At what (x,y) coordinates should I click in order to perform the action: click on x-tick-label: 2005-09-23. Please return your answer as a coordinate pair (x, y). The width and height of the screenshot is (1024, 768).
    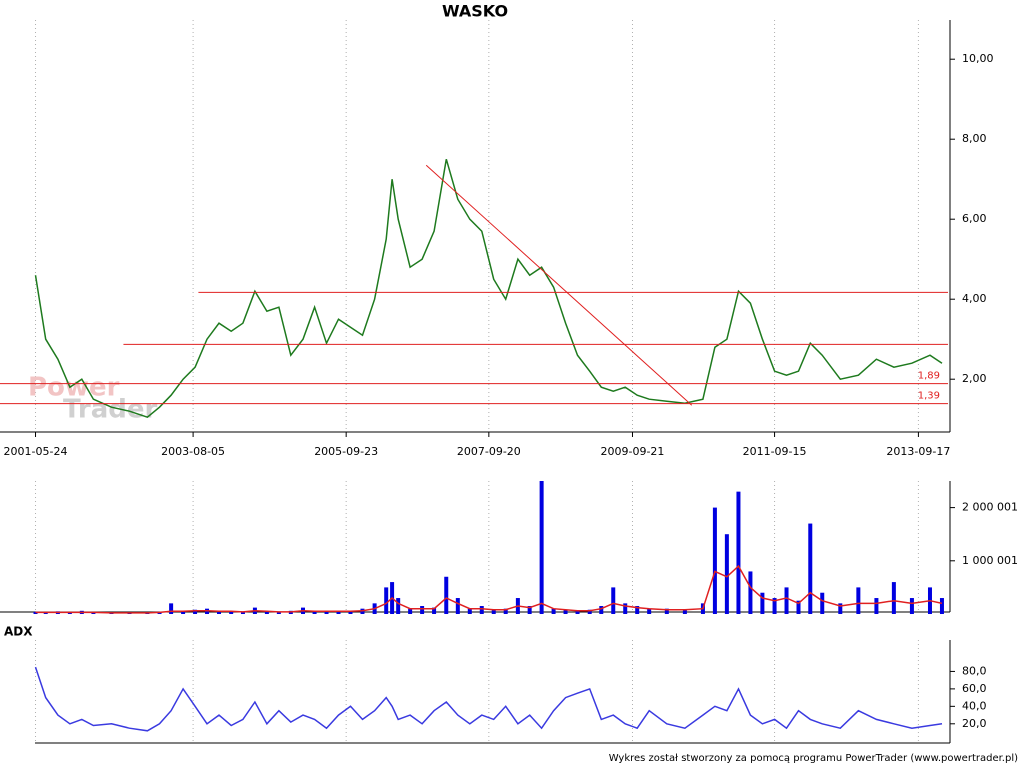
    Looking at the image, I should click on (346, 451).